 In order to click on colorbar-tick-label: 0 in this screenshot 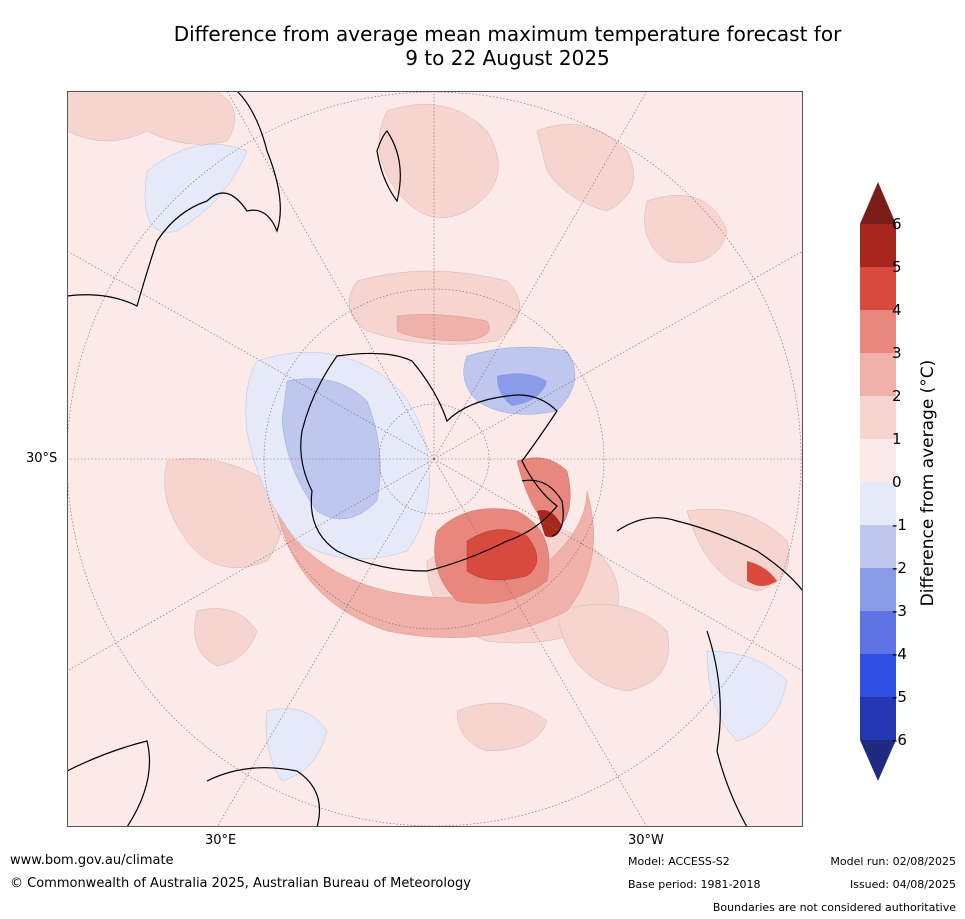, I will do `click(897, 482)`.